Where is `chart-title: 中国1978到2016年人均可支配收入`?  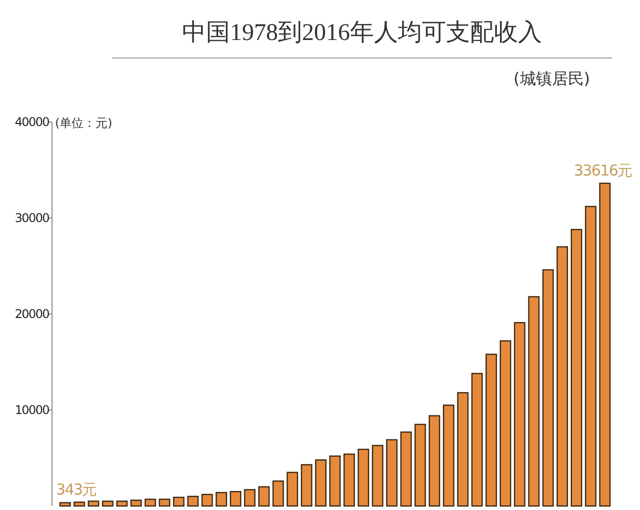 chart-title: 中国1978到2016年人均可支配收入 is located at coordinates (362, 32).